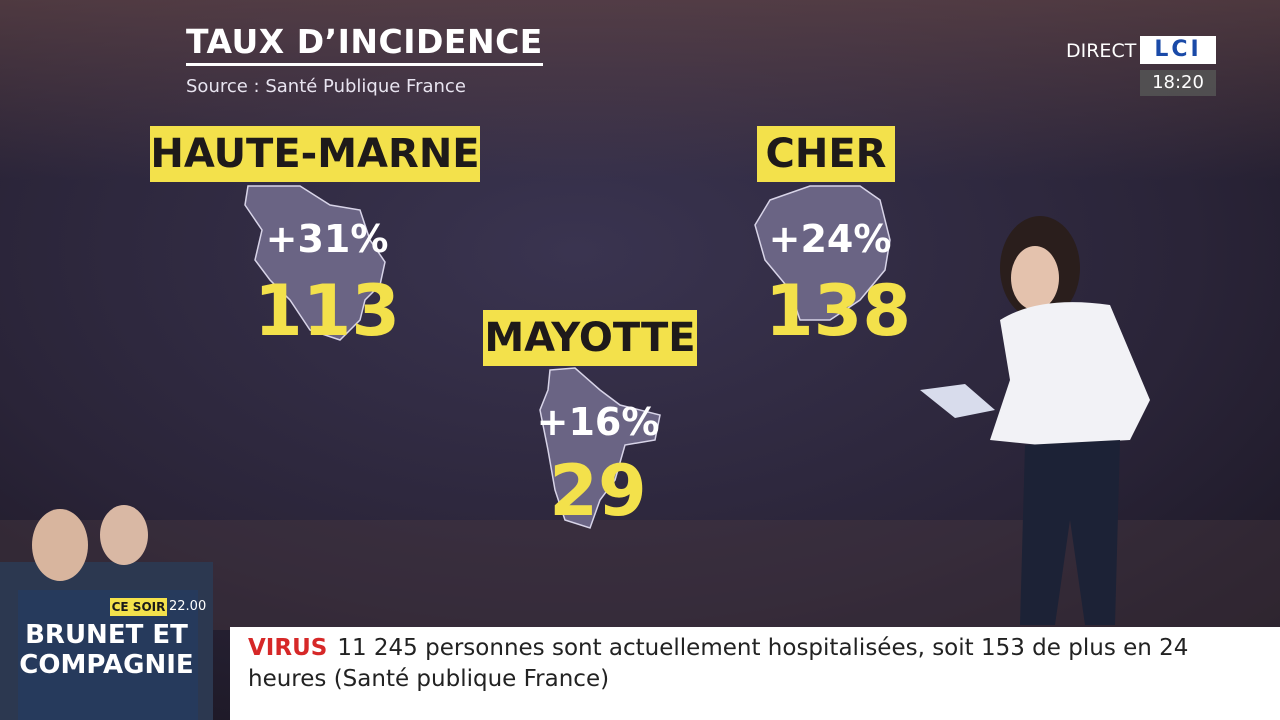 The image size is (1280, 720). Describe the element at coordinates (590, 338) in the screenshot. I see `region-name: MAYOTTE` at that location.